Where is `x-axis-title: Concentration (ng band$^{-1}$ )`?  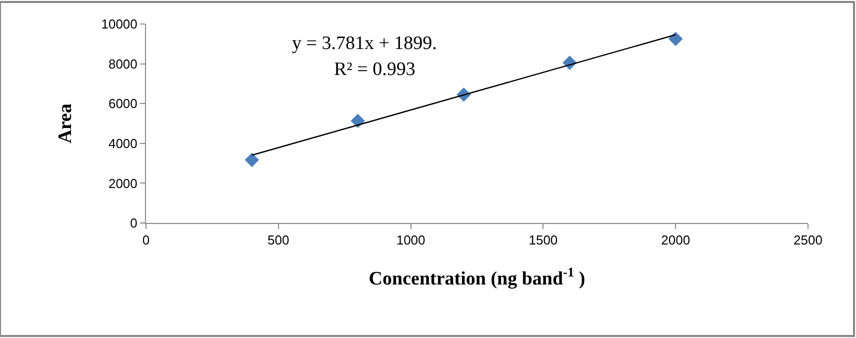
x-axis-title: Concentration (ng band$^{-1}$ ) is located at coordinates (477, 277).